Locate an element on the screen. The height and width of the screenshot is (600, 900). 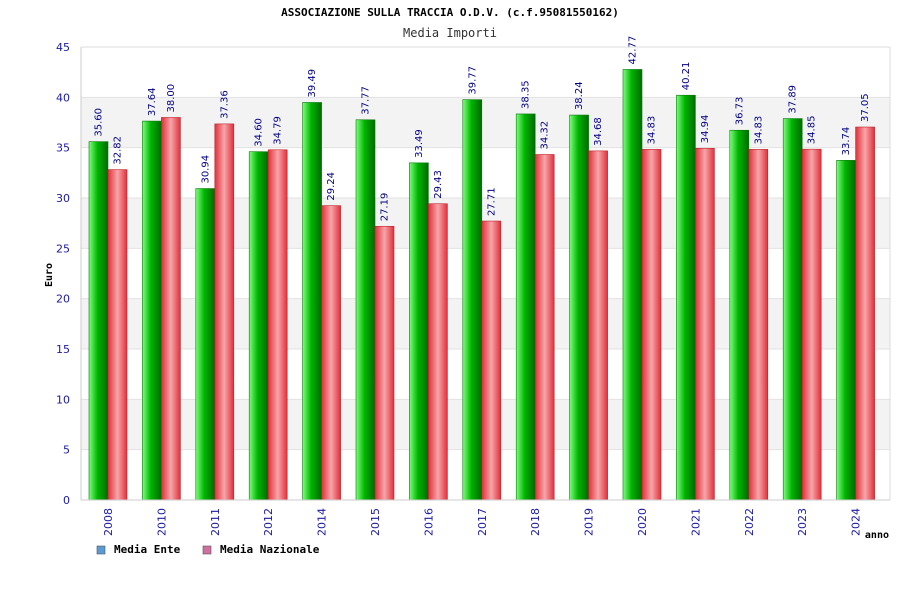
x-tick-label: 2022 is located at coordinates (749, 522).